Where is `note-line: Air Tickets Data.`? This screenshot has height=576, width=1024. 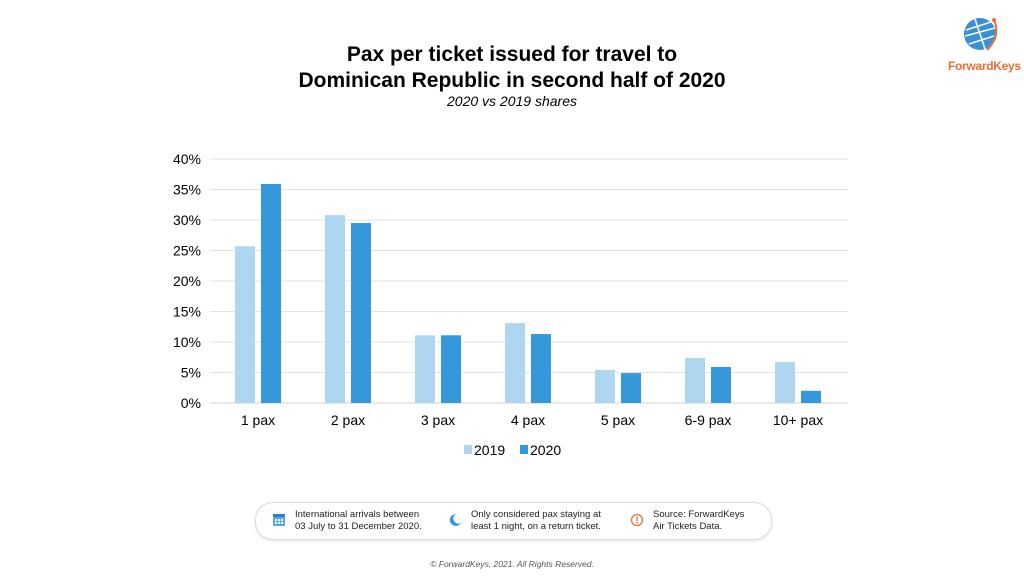
note-line: Air Tickets Data. is located at coordinates (688, 526).